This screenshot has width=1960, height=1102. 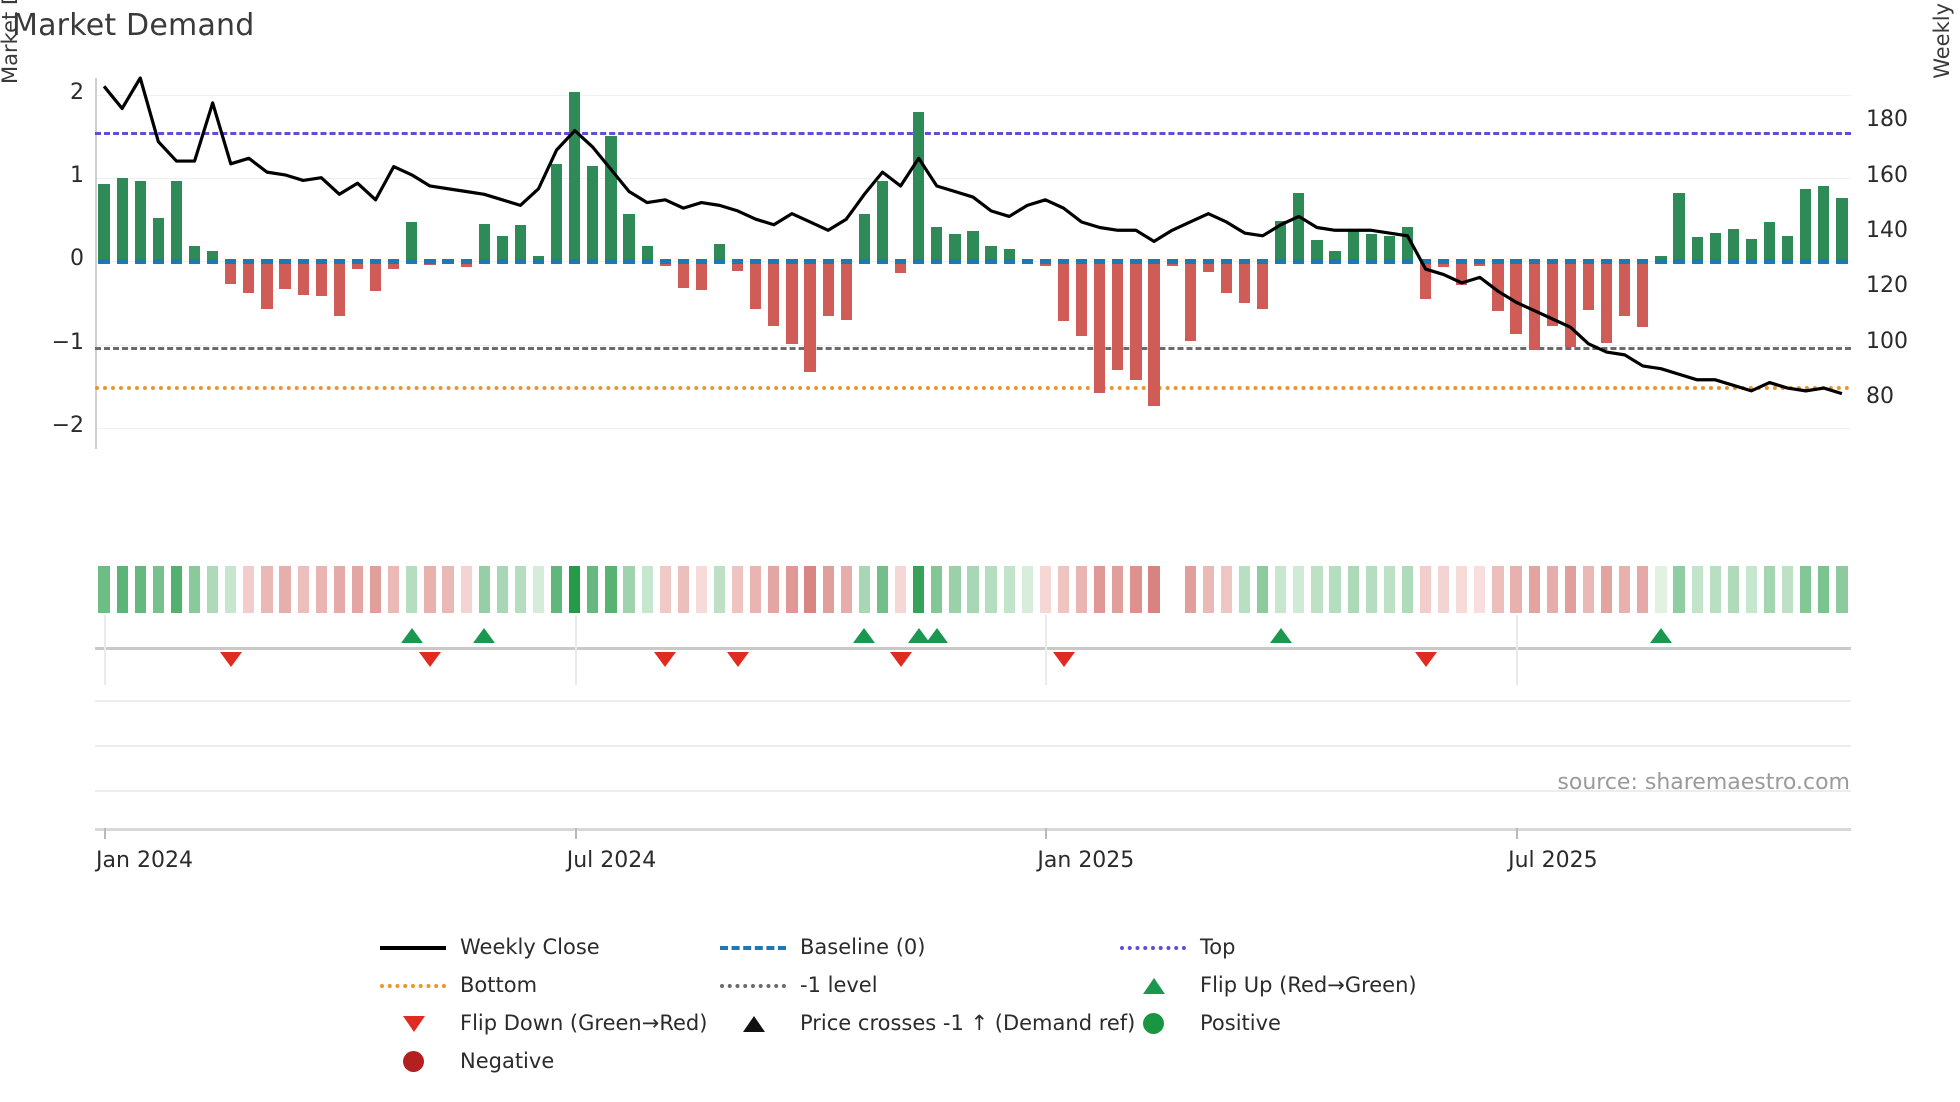 I want to click on green-triangle-up-glyph, so click(x=1154, y=986).